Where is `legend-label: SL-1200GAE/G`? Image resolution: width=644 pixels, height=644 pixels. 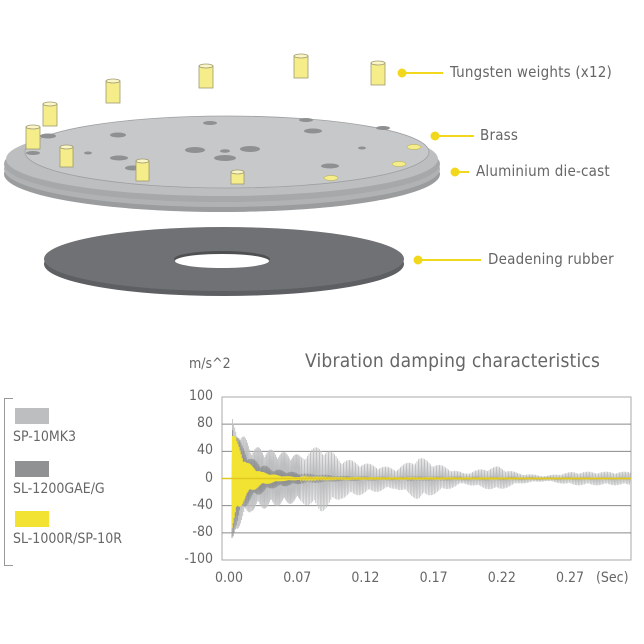
legend-label: SL-1200GAE/G is located at coordinates (59, 489).